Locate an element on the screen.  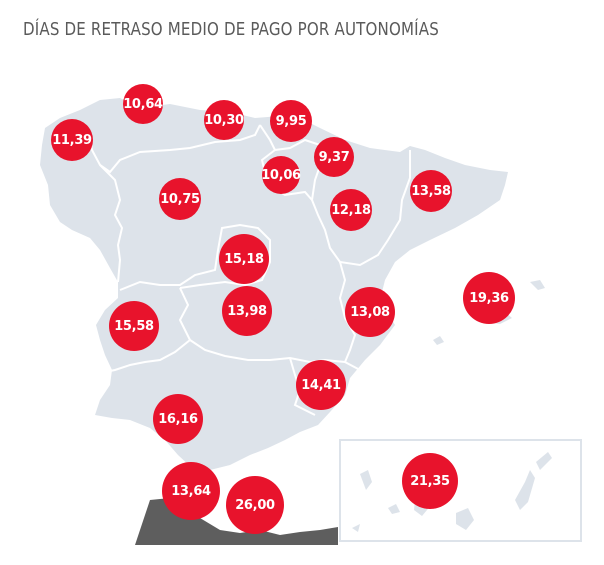
bubble-galicia: 11,39 is located at coordinates (72, 140).